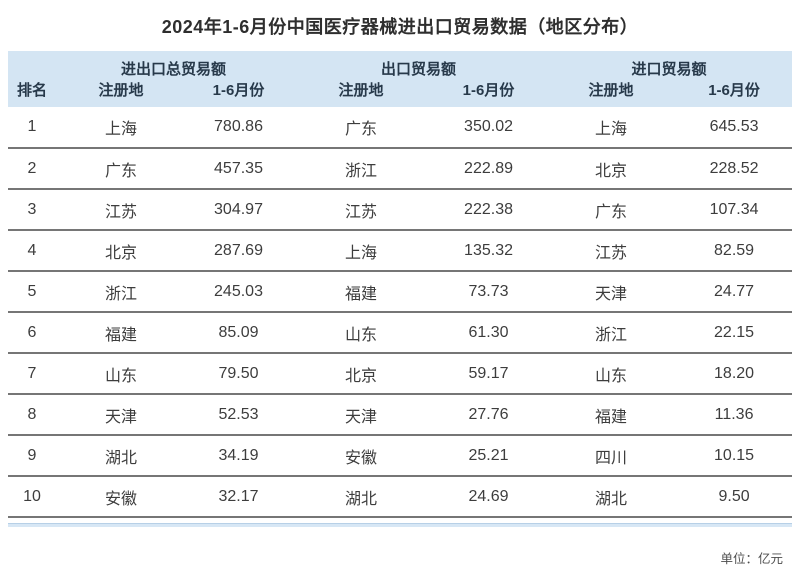 The image size is (800, 578). I want to click on col-header-period-total: 1-6月份, so click(239, 93).